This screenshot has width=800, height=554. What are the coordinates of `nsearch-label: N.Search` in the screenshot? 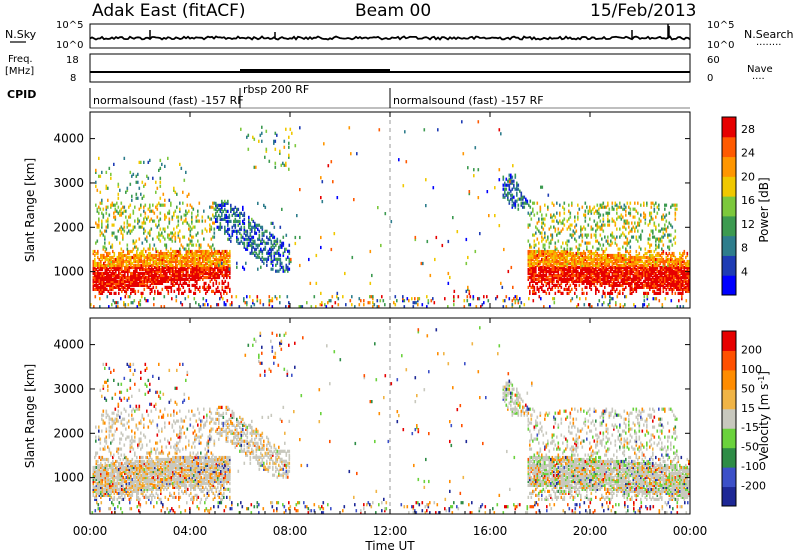 It's located at (769, 34).